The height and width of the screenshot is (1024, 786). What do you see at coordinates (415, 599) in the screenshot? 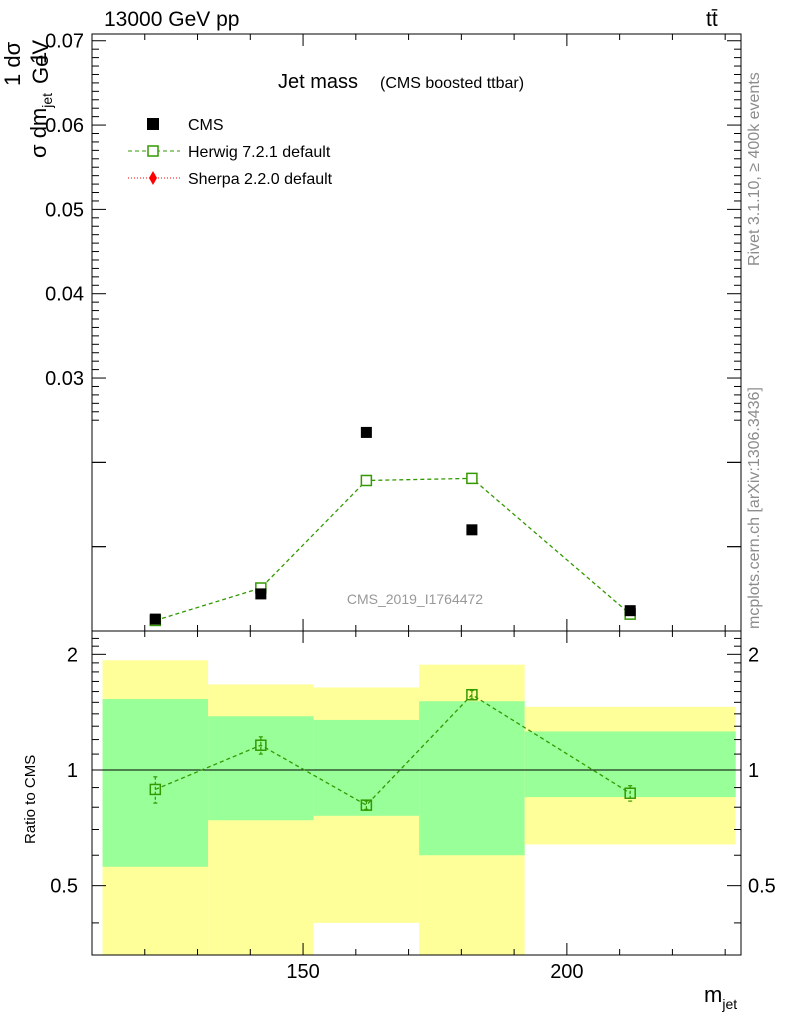
I see `analysis-watermark: CMS_2019_I1764472` at bounding box center [415, 599].